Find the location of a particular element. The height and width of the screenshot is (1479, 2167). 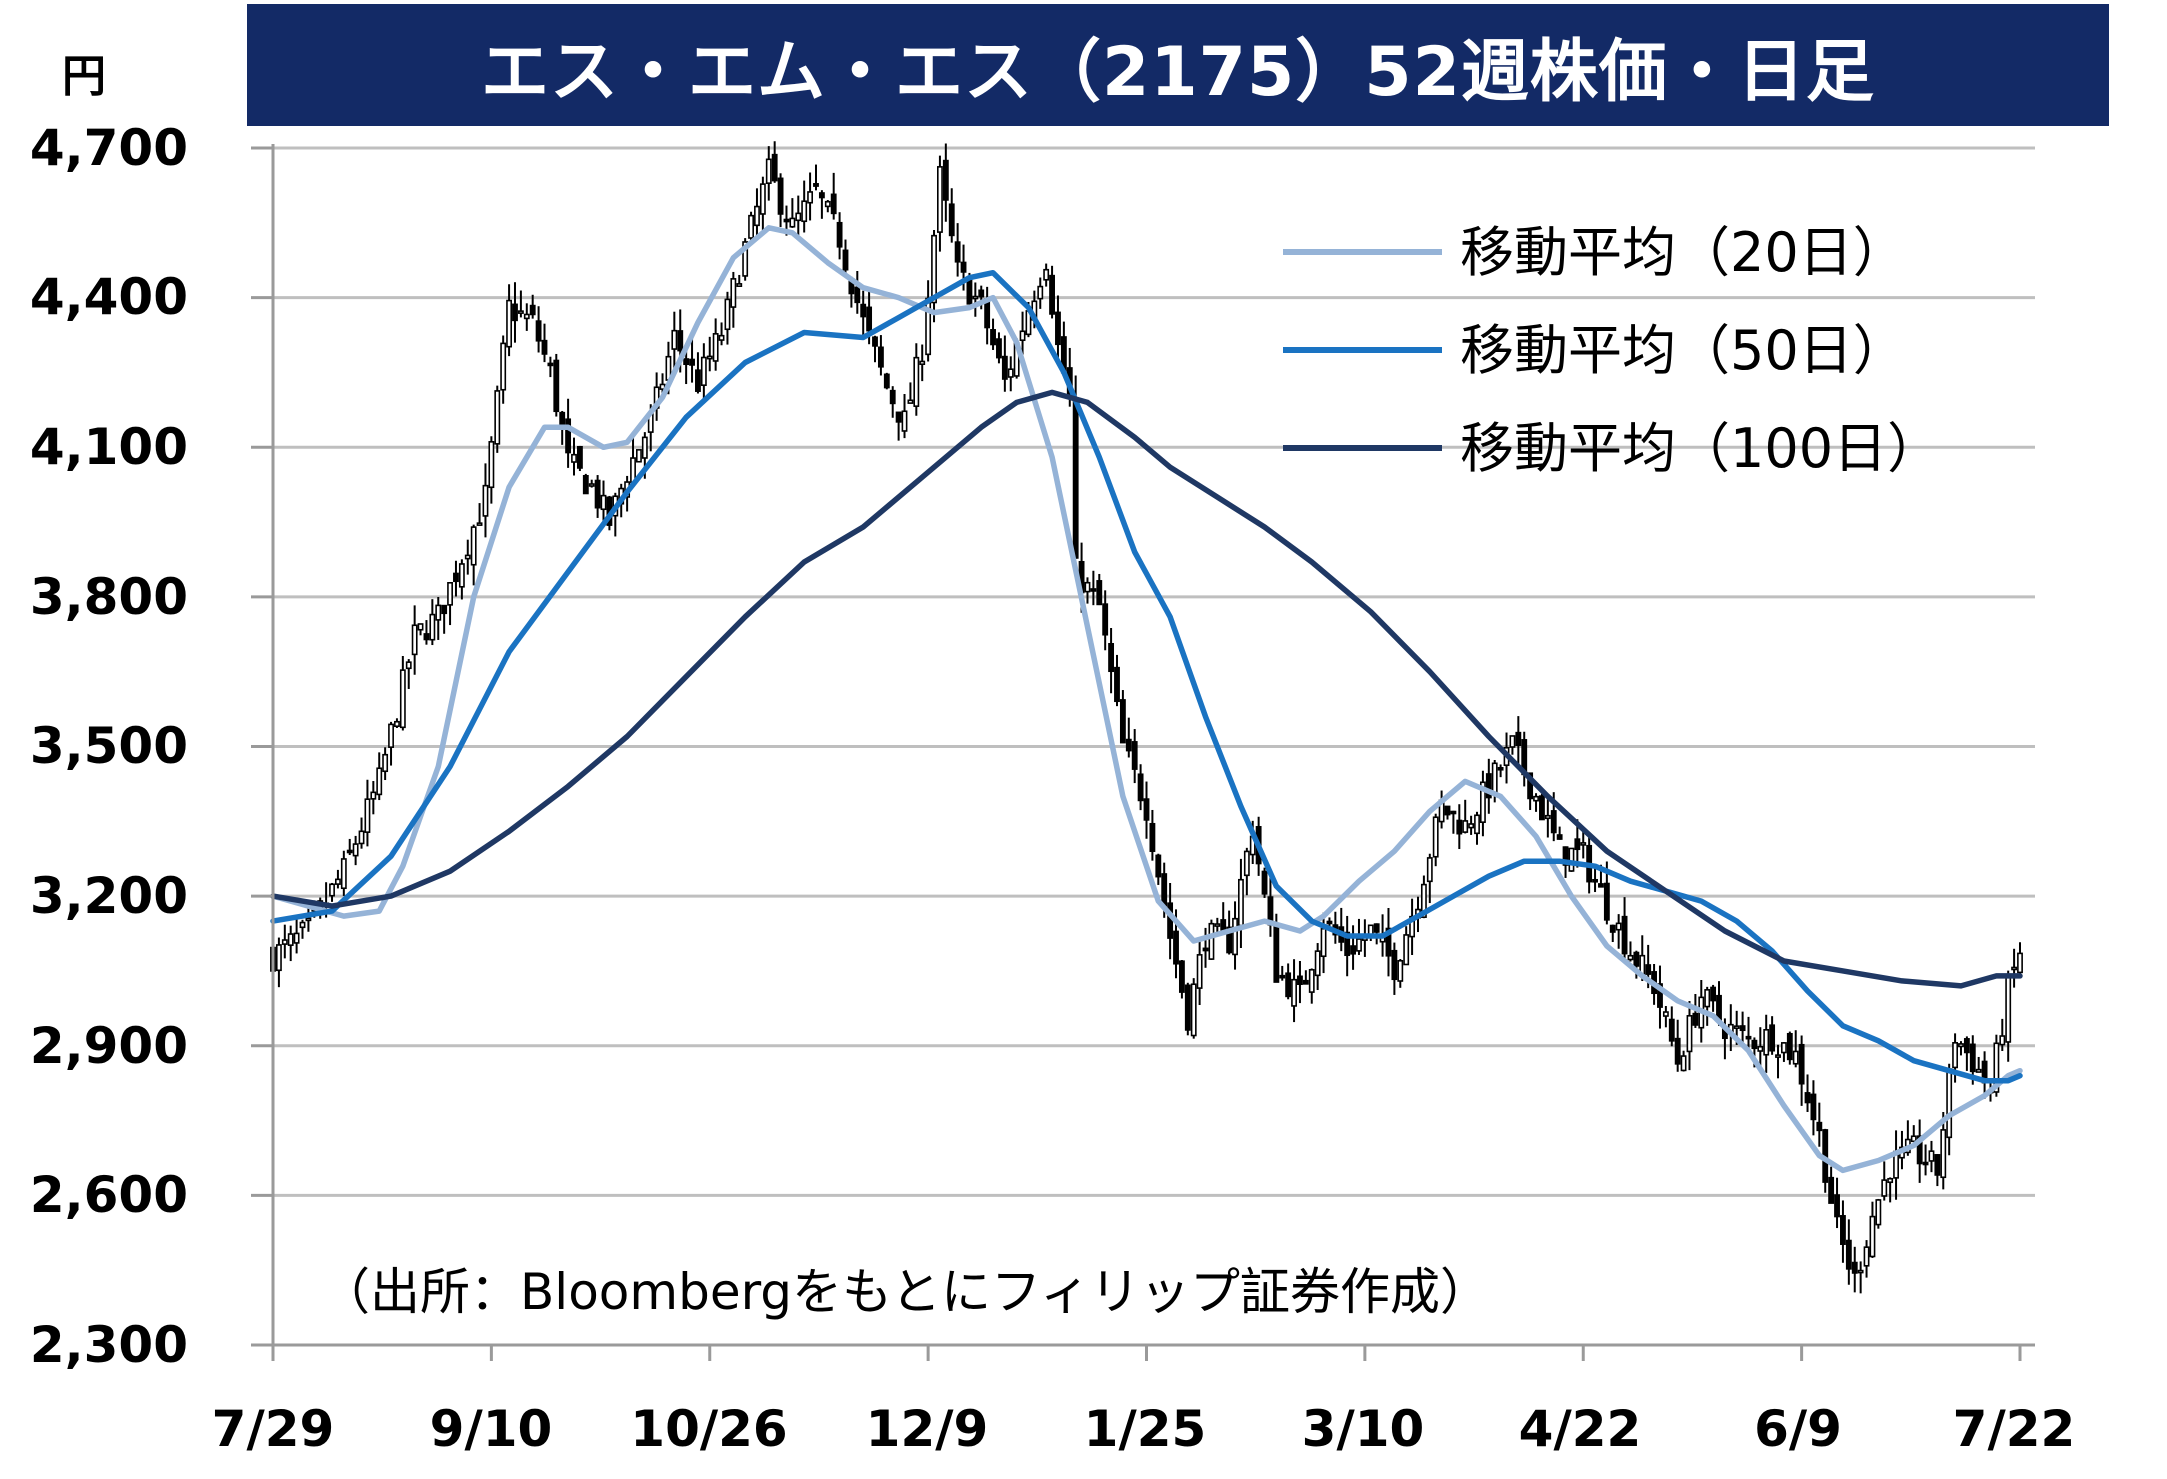

x-tick-label: 7/22 is located at coordinates (2014, 1429).